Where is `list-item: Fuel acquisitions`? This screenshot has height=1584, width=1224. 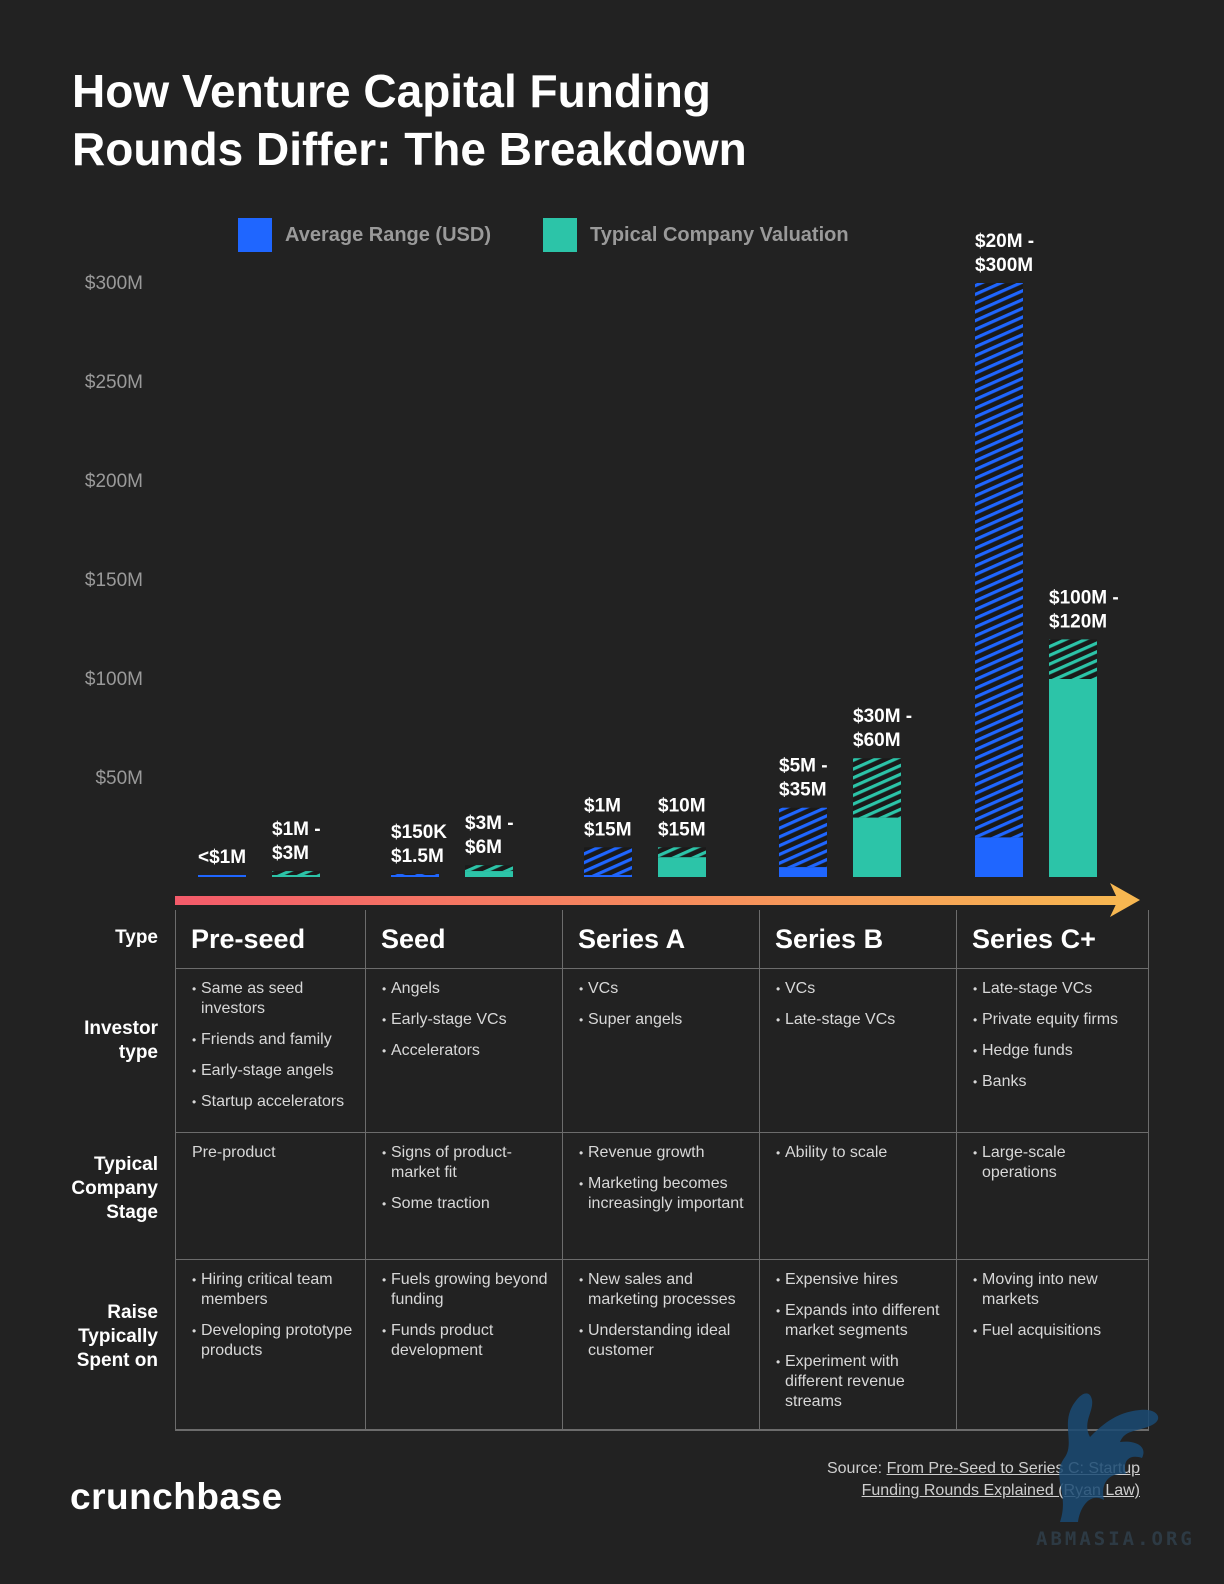
list-item: Fuel acquisitions is located at coordinates (1057, 1331).